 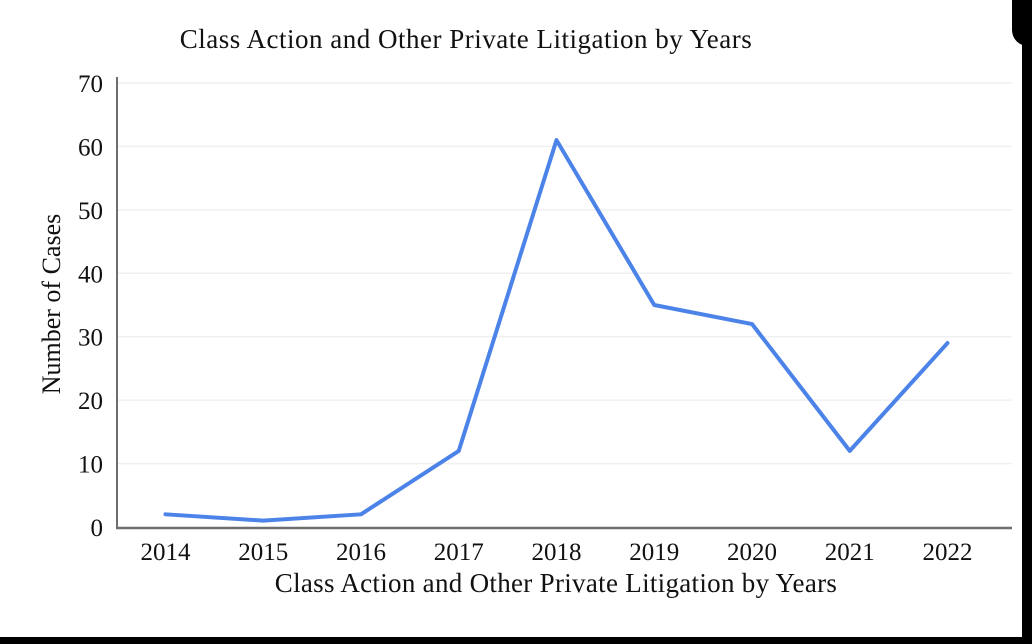 What do you see at coordinates (90, 84) in the screenshot?
I see `y-tick-label: 70` at bounding box center [90, 84].